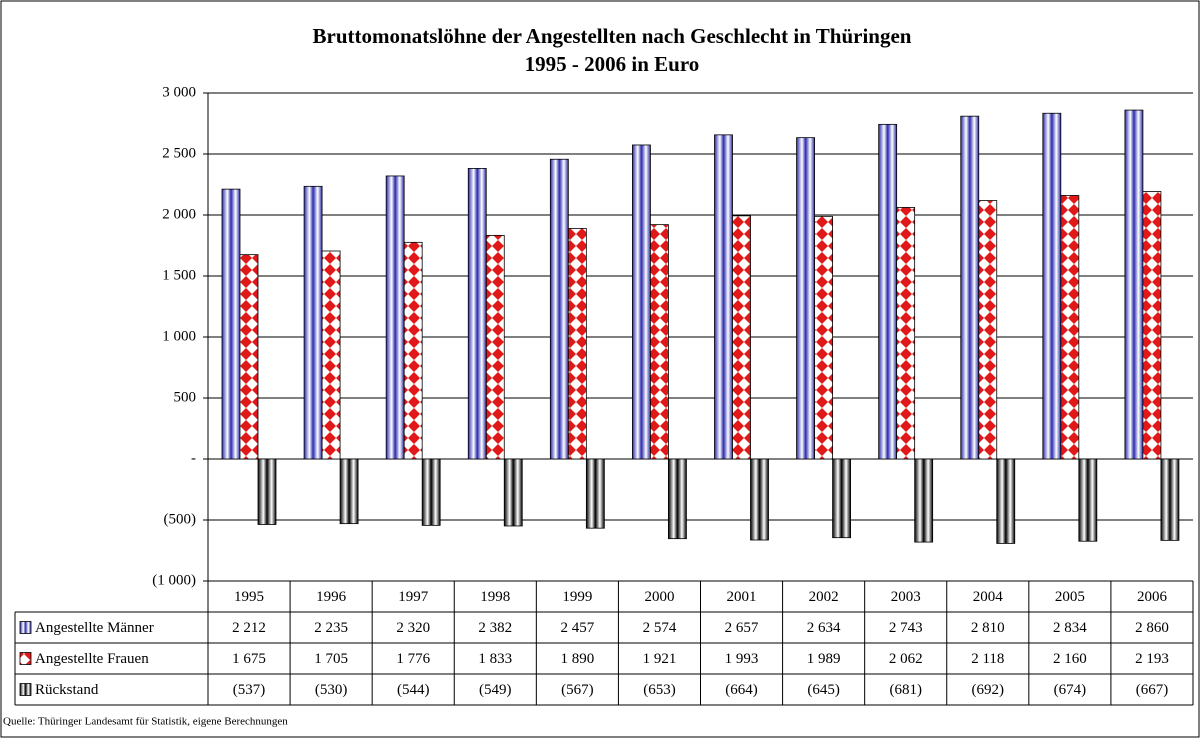  What do you see at coordinates (741, 690) in the screenshot?
I see `table-value: (664)` at bounding box center [741, 690].